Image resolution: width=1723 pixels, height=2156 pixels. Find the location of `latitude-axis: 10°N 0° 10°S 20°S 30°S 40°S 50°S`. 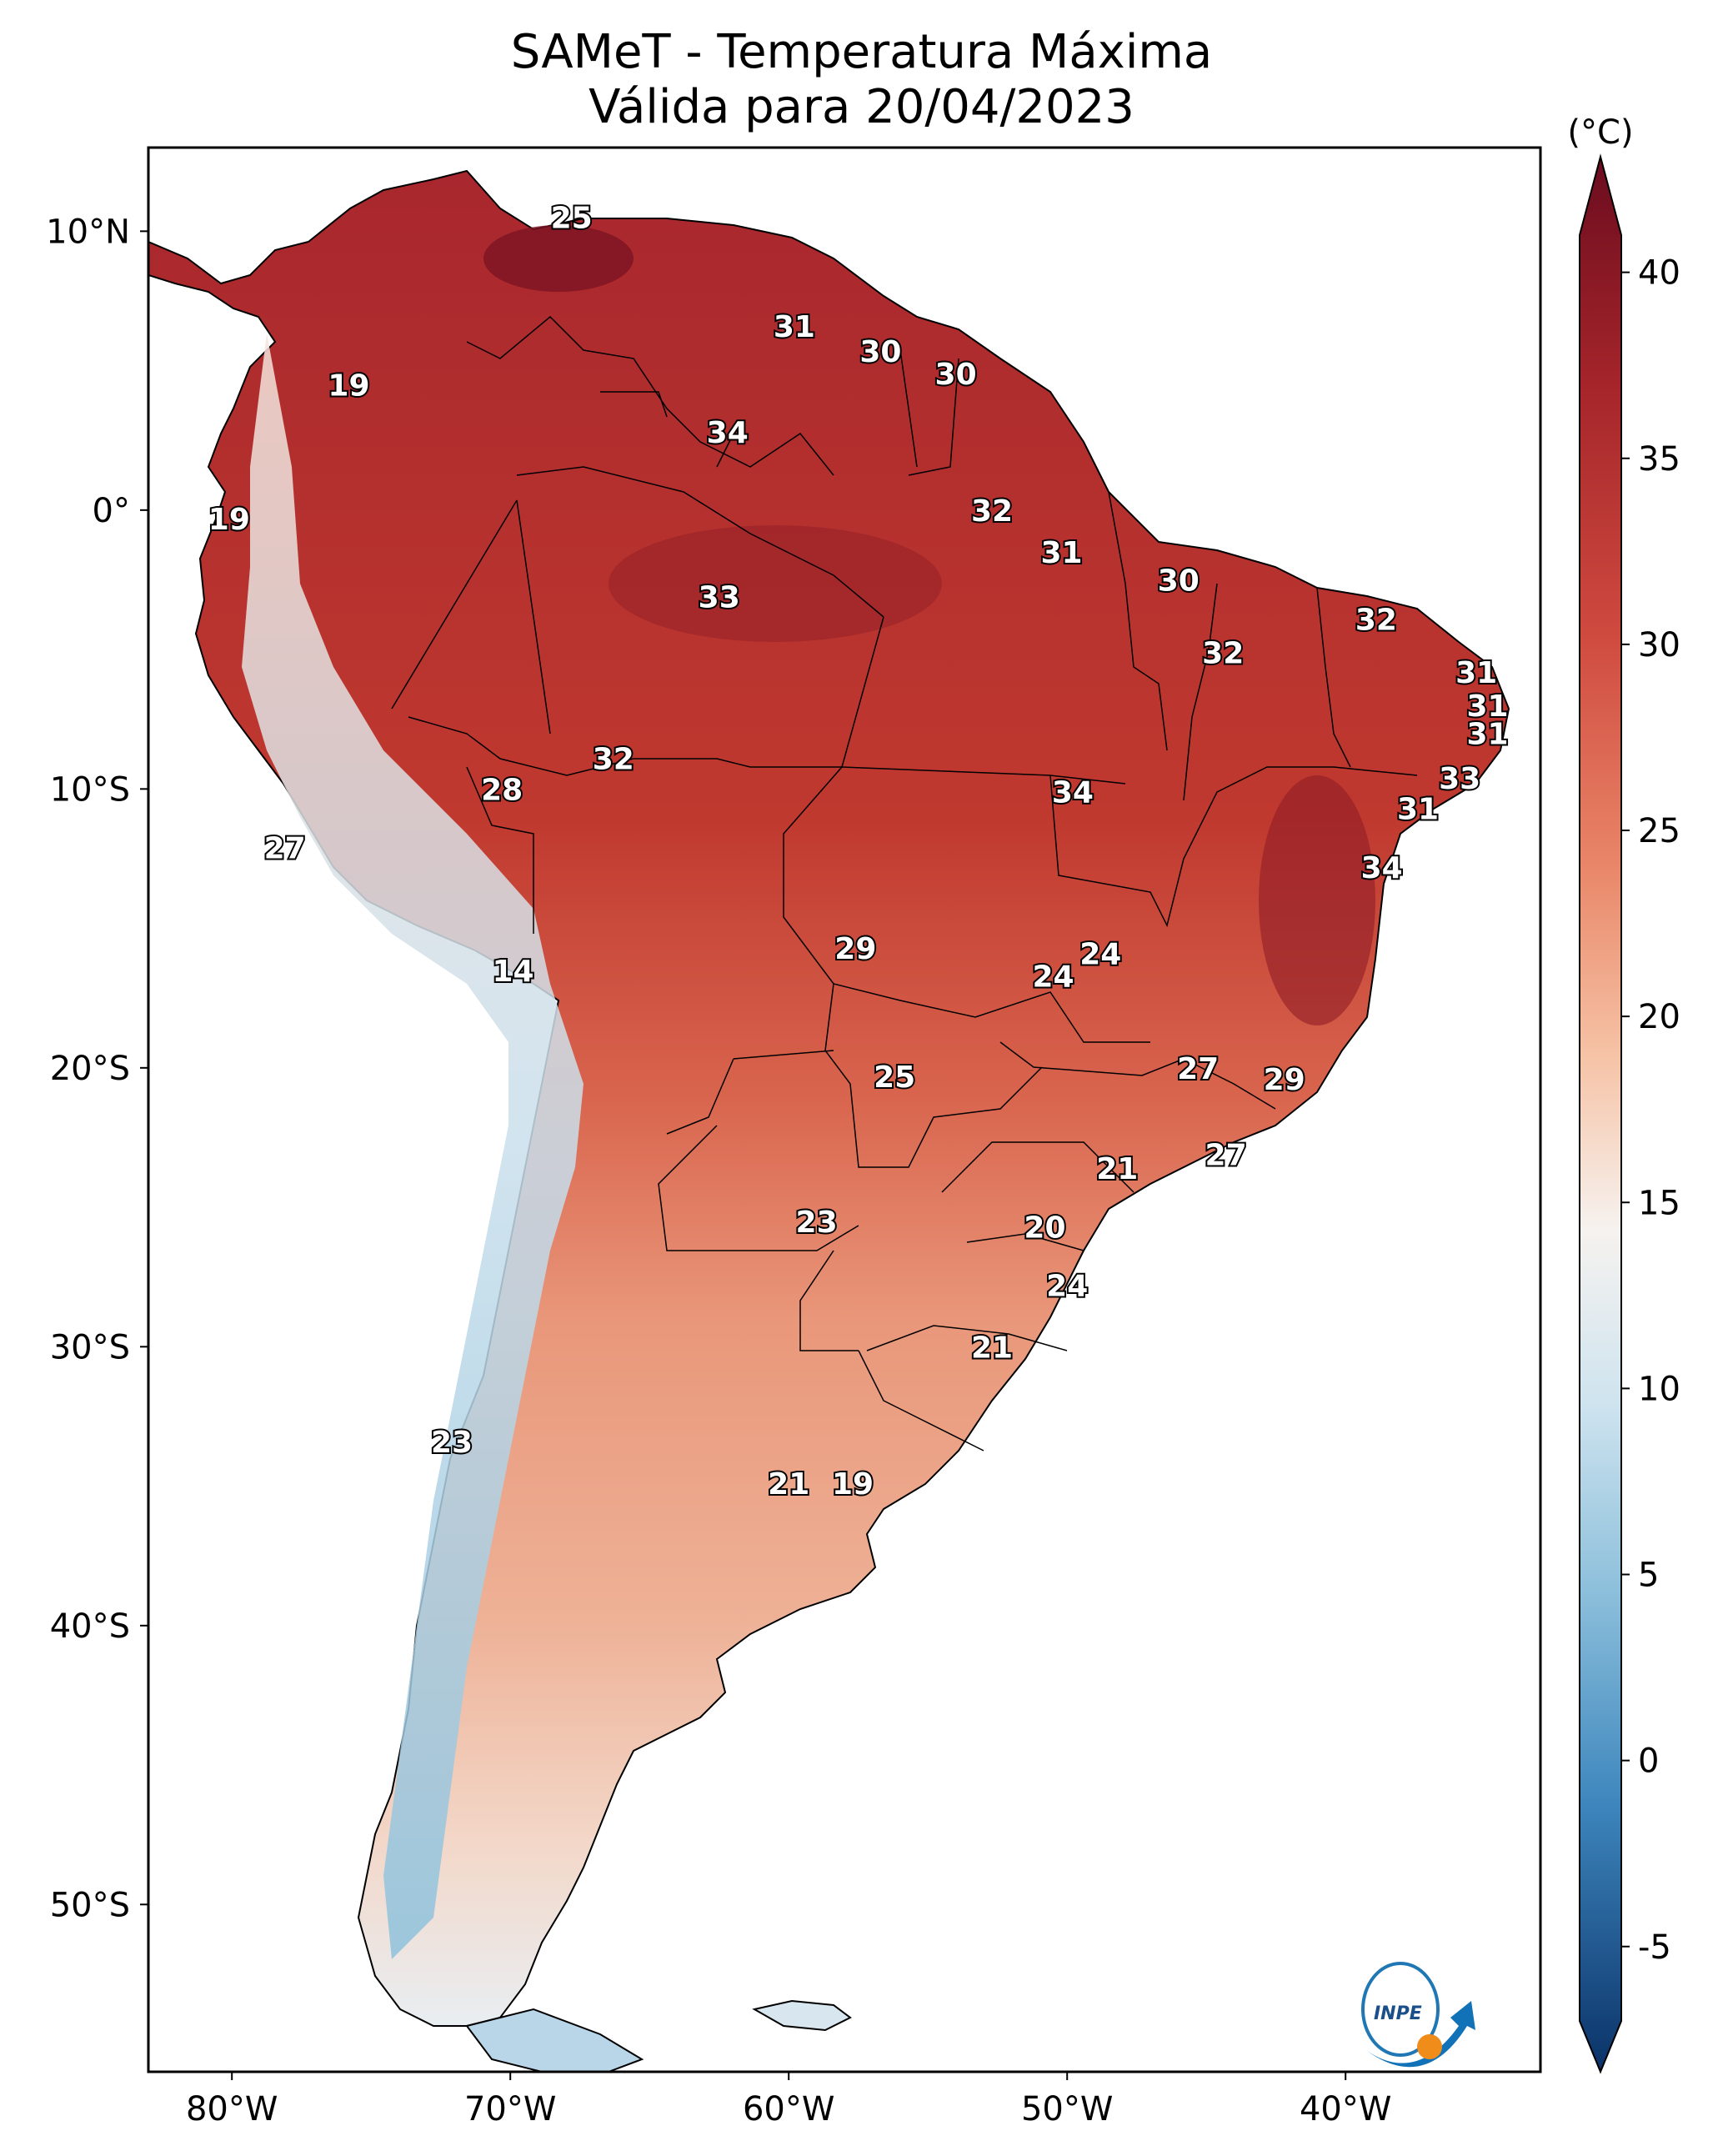

latitude-axis: 10°N 0° 10°S 20°S 30°S 40°S 50°S is located at coordinates (97, 1068).